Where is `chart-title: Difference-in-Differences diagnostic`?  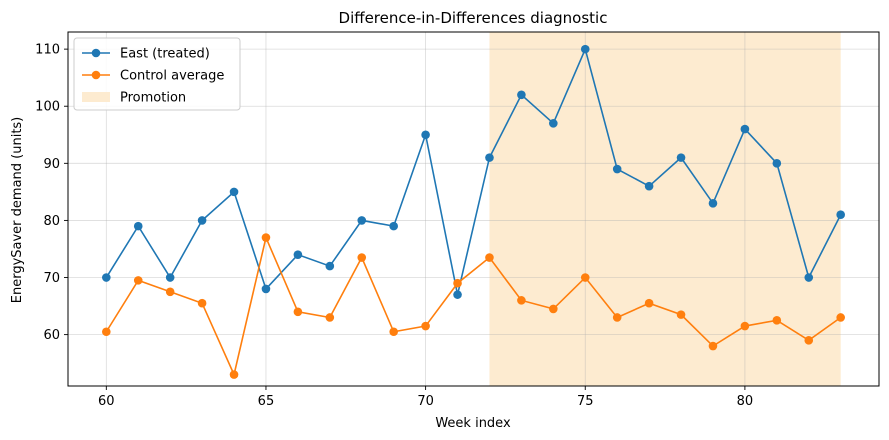
chart-title: Difference-in-Differences diagnostic is located at coordinates (473, 18).